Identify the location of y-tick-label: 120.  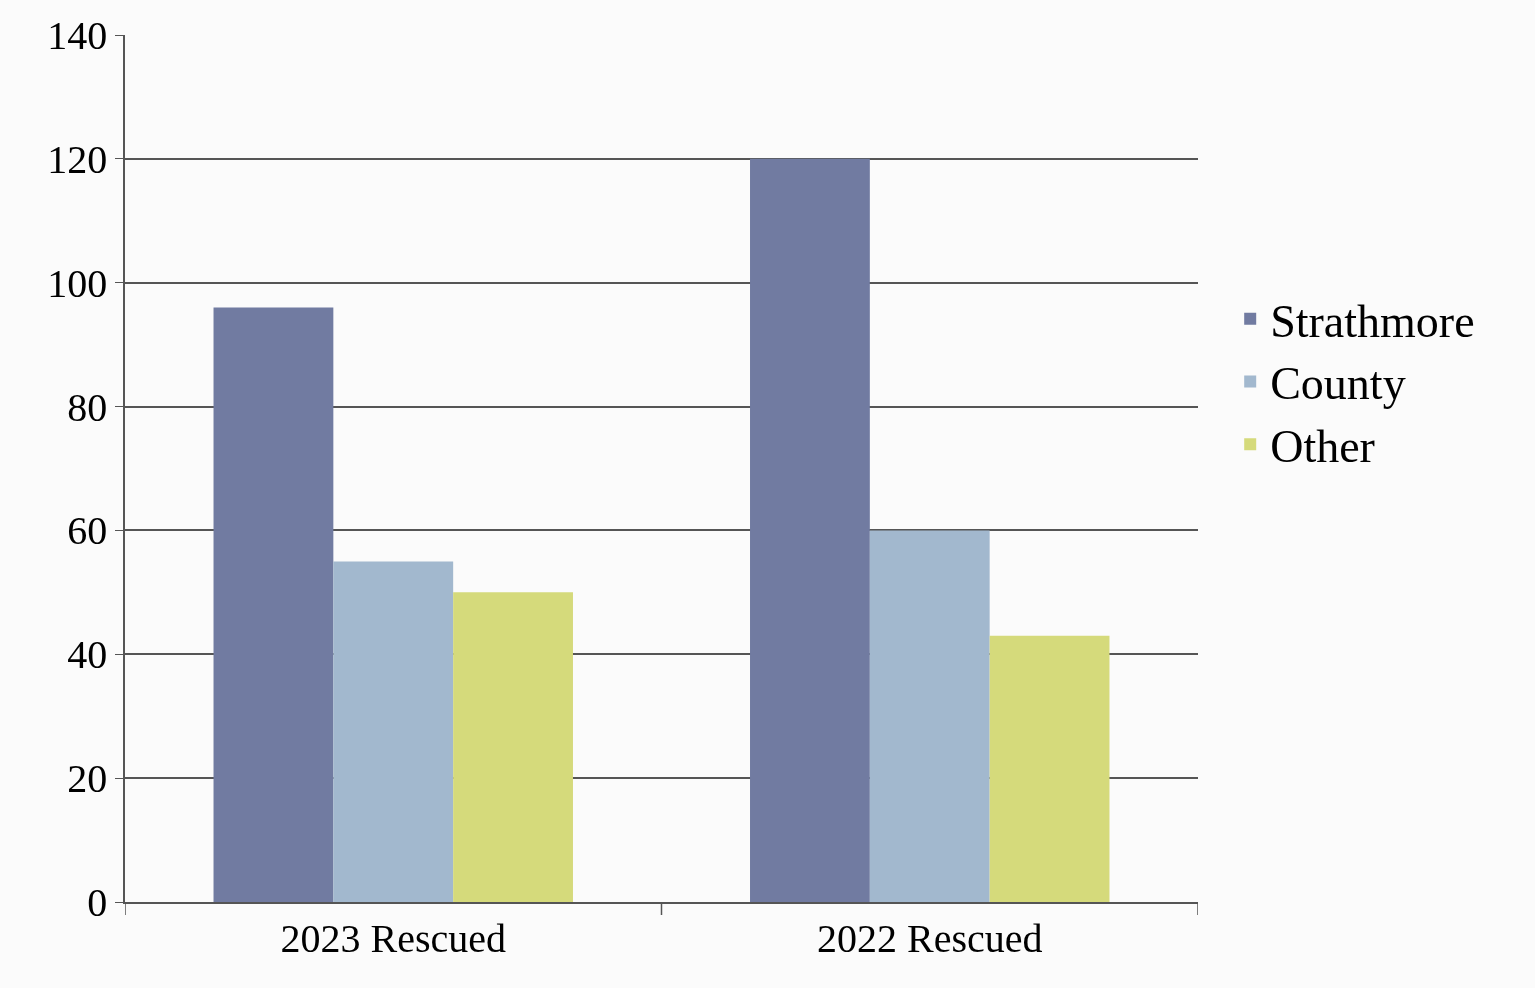
(77, 159).